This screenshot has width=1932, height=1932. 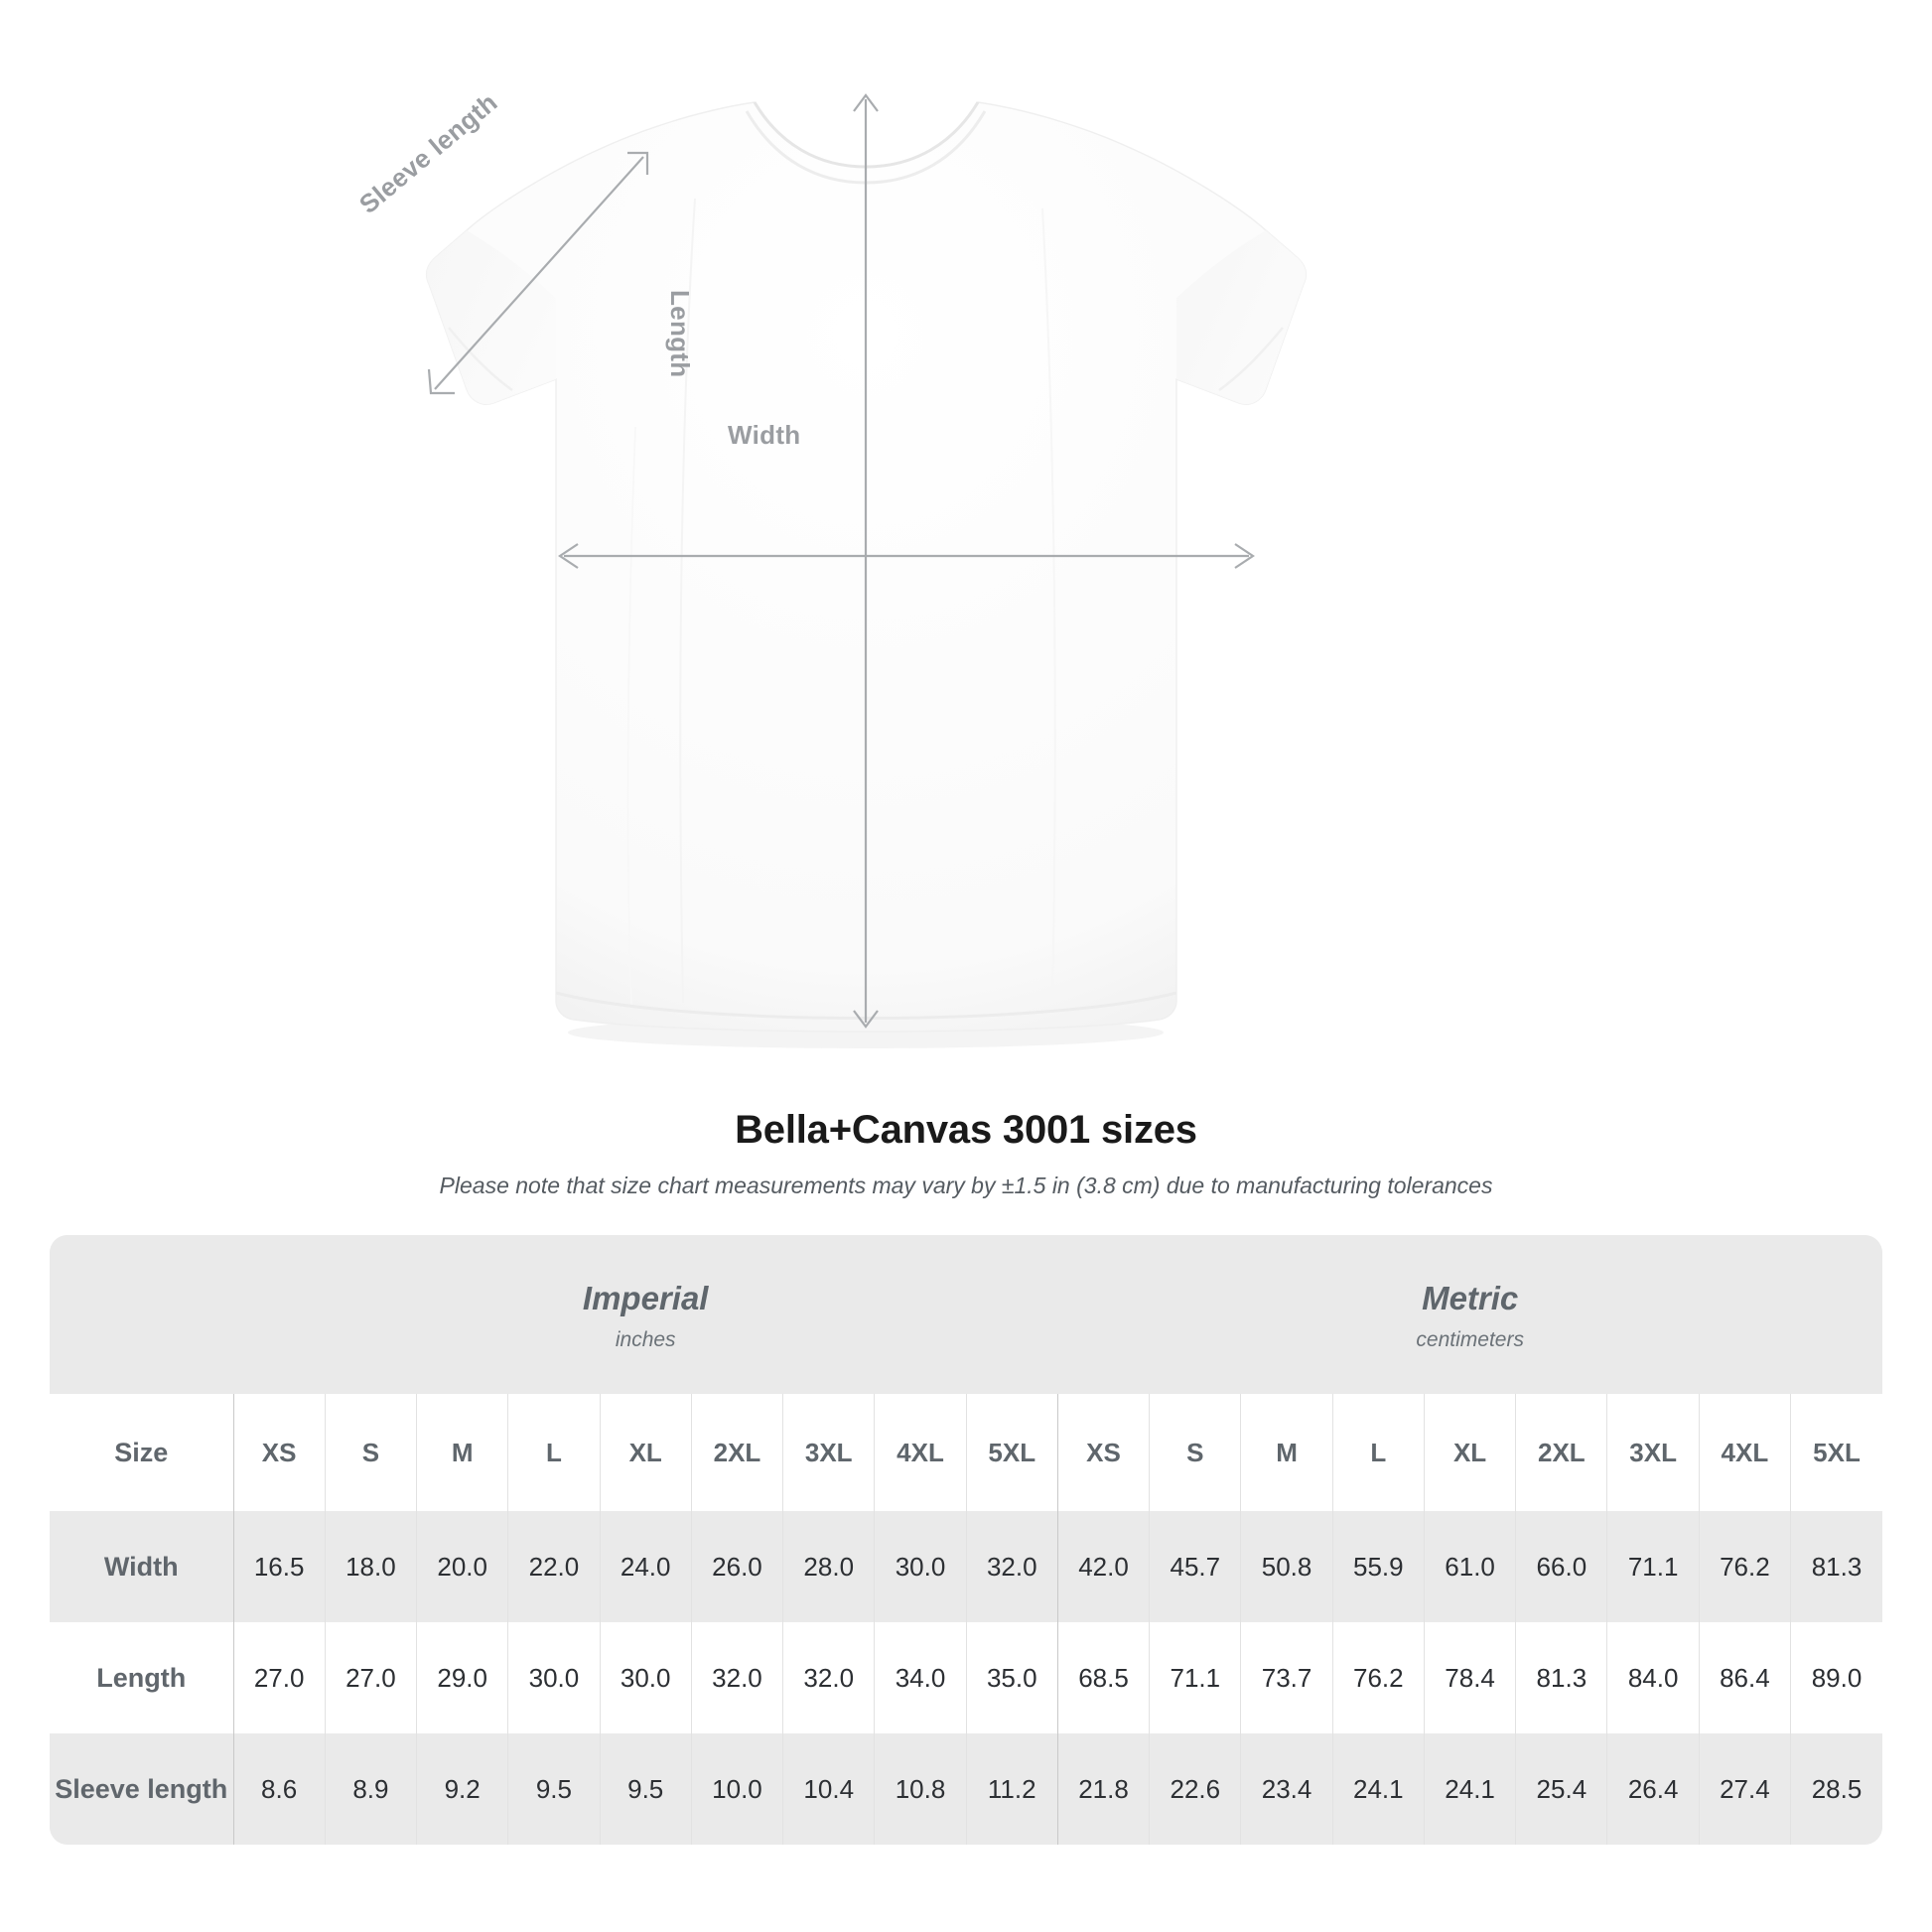 I want to click on unit-group-imperial: Imperial inches, so click(x=646, y=1315).